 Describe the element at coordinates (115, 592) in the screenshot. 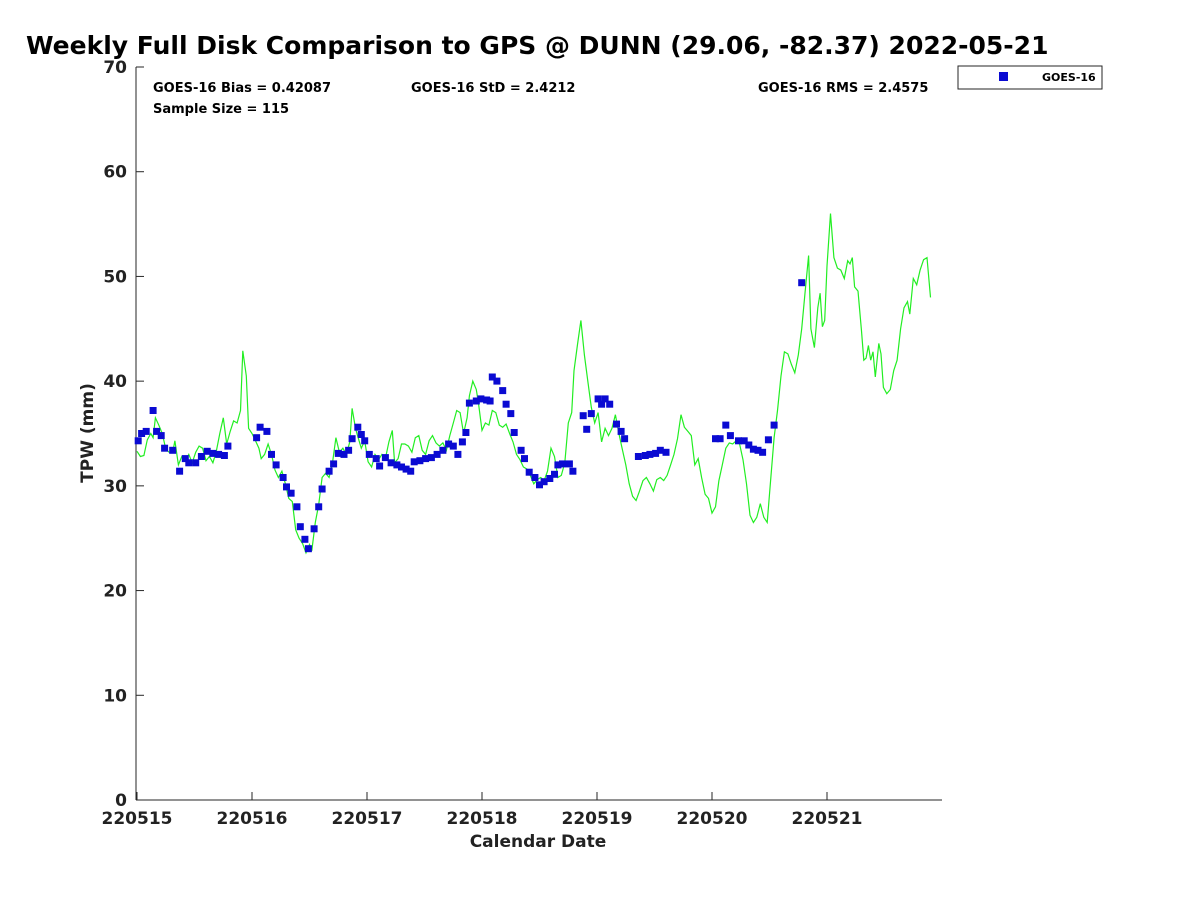

I see `y-tick-label: 20` at that location.